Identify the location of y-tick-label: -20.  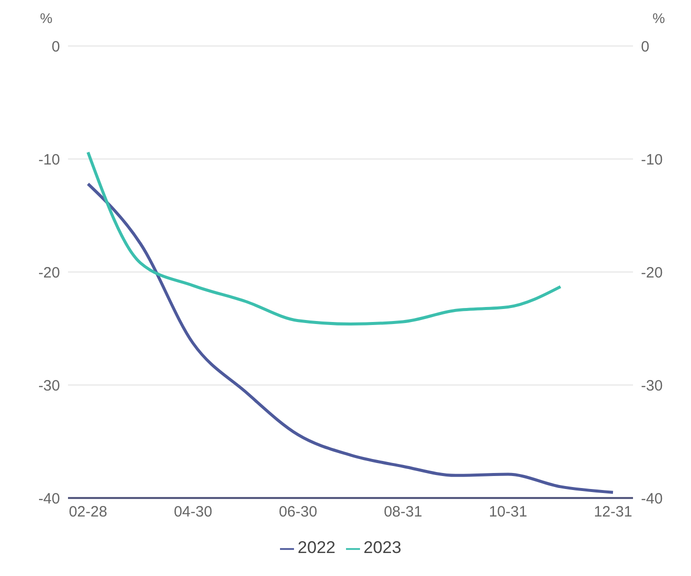
(49, 273).